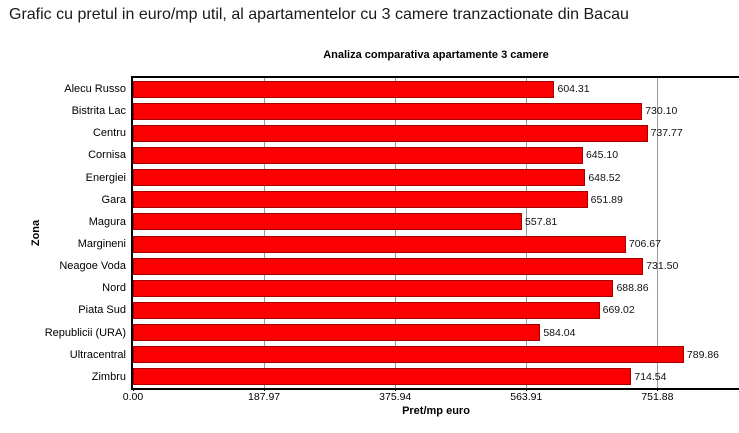 This screenshot has width=739, height=433. What do you see at coordinates (436, 55) in the screenshot?
I see `chart-title: Analiza comparativa apartamente 3 camere` at bounding box center [436, 55].